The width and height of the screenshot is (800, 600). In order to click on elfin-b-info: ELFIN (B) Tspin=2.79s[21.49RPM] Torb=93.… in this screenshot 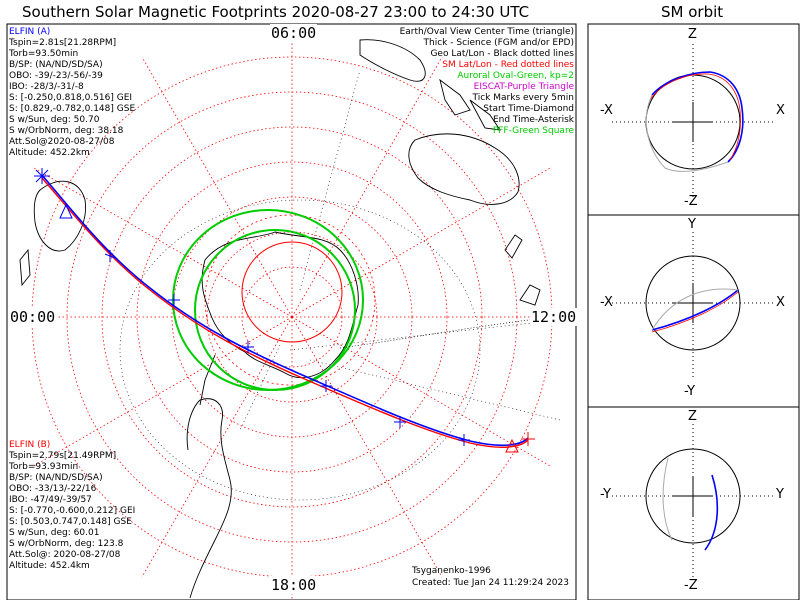, I will do `click(72, 506)`.